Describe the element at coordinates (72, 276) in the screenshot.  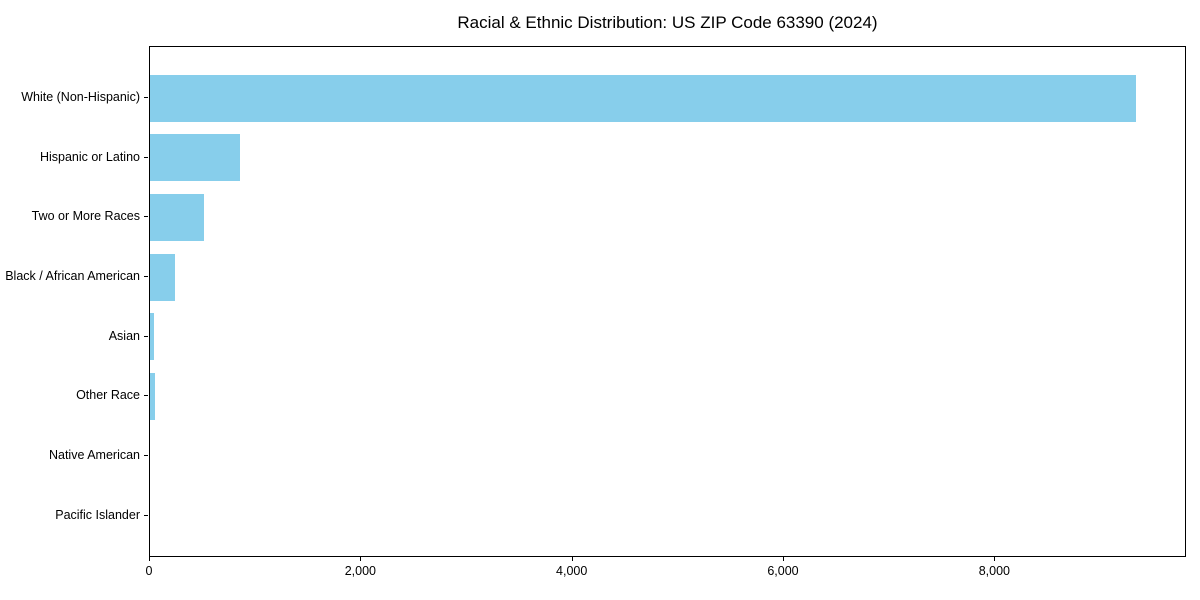
I see `y-tick-label: Black / African American` at that location.